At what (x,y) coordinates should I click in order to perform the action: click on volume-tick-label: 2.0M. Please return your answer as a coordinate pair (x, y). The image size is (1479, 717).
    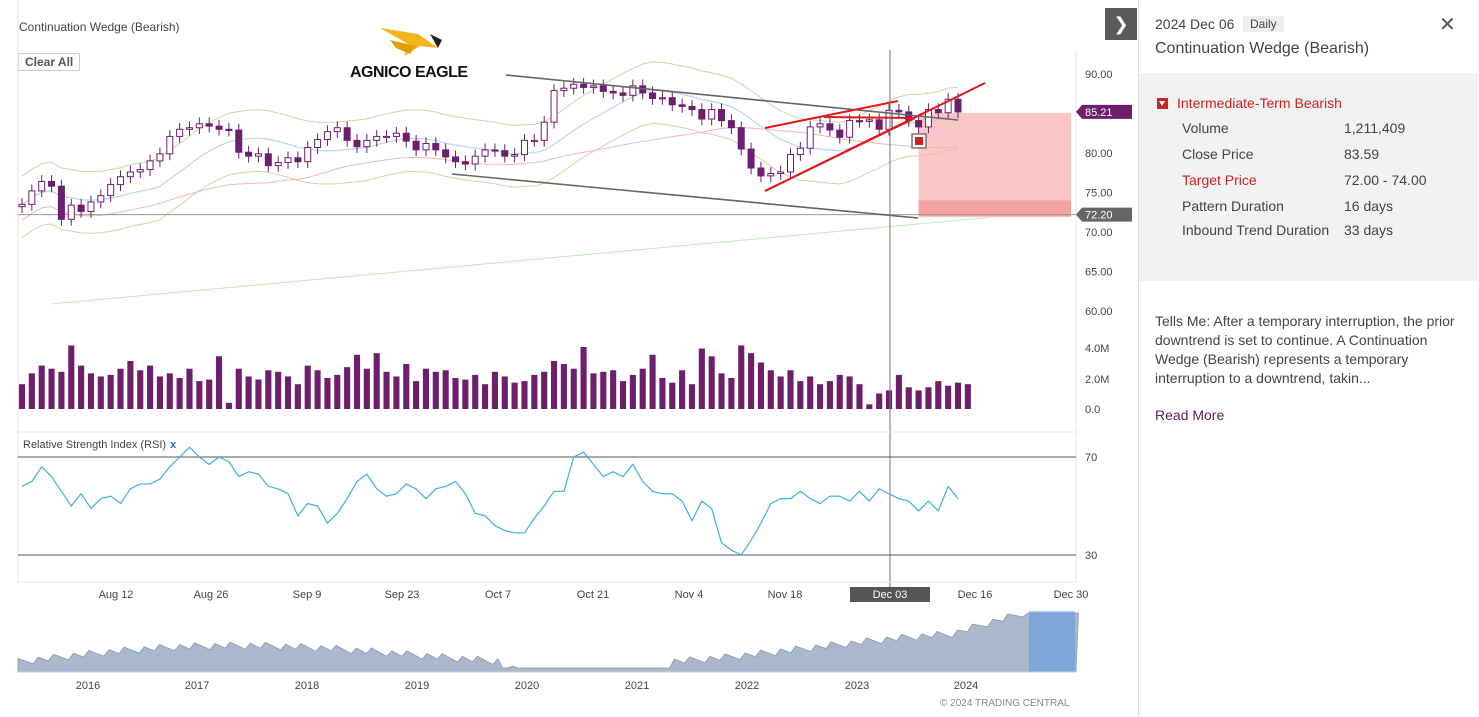
    Looking at the image, I should click on (1097, 380).